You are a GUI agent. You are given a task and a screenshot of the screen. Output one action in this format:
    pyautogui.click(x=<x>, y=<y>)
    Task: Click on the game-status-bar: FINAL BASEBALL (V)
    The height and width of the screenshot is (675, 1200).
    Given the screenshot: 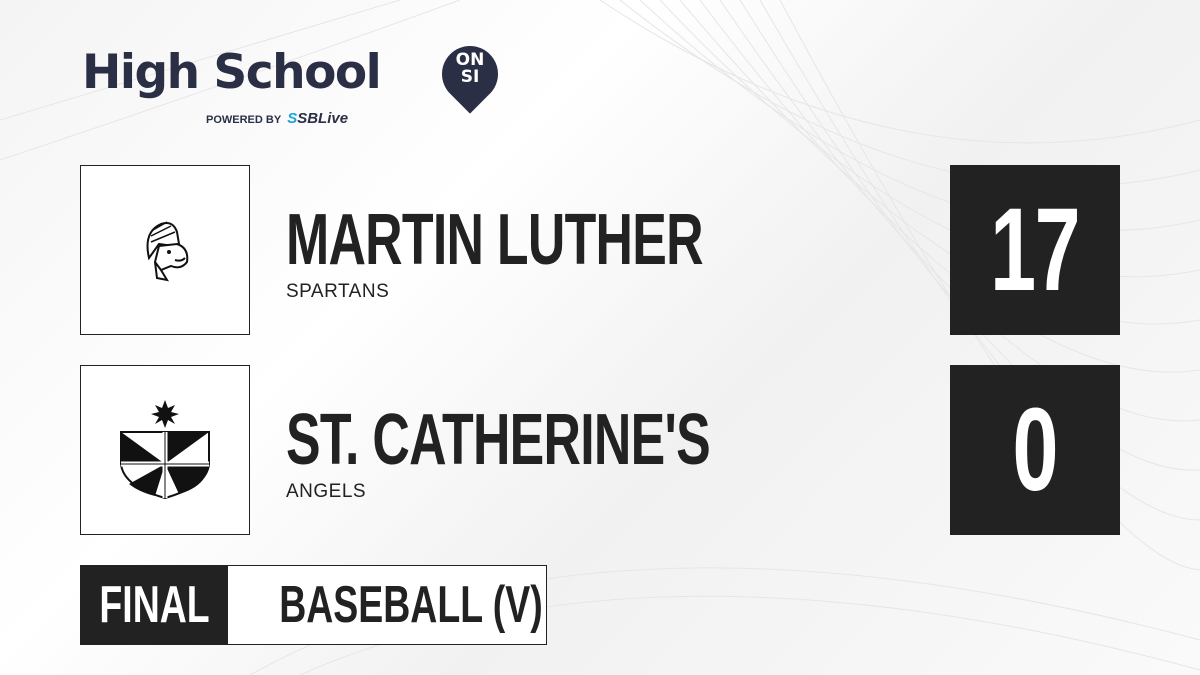 What is the action you would take?
    pyautogui.click(x=313, y=605)
    